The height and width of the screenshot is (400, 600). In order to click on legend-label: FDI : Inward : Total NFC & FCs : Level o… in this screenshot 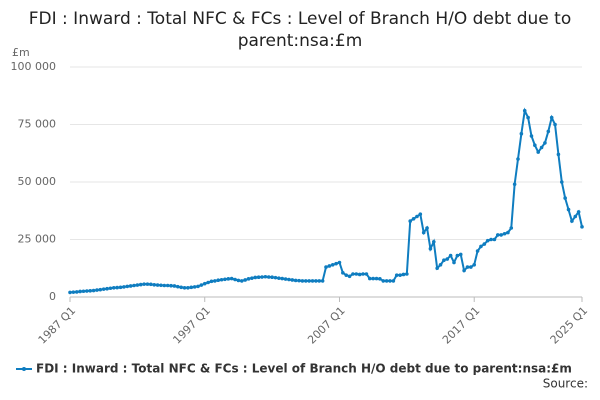, I will do `click(304, 369)`.